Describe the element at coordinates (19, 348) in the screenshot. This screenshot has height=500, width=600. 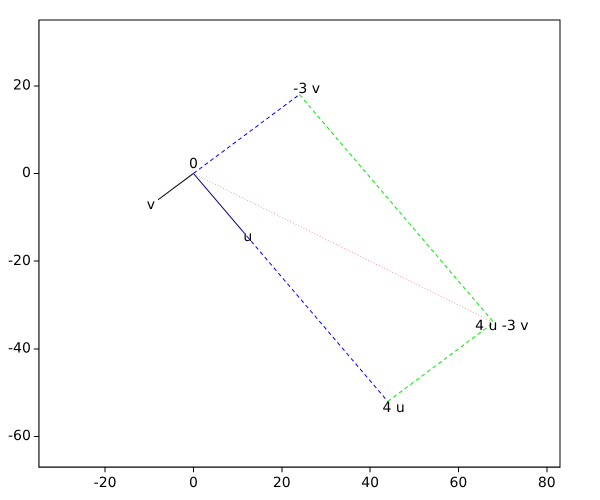
I see `y-tick-label: -40` at that location.